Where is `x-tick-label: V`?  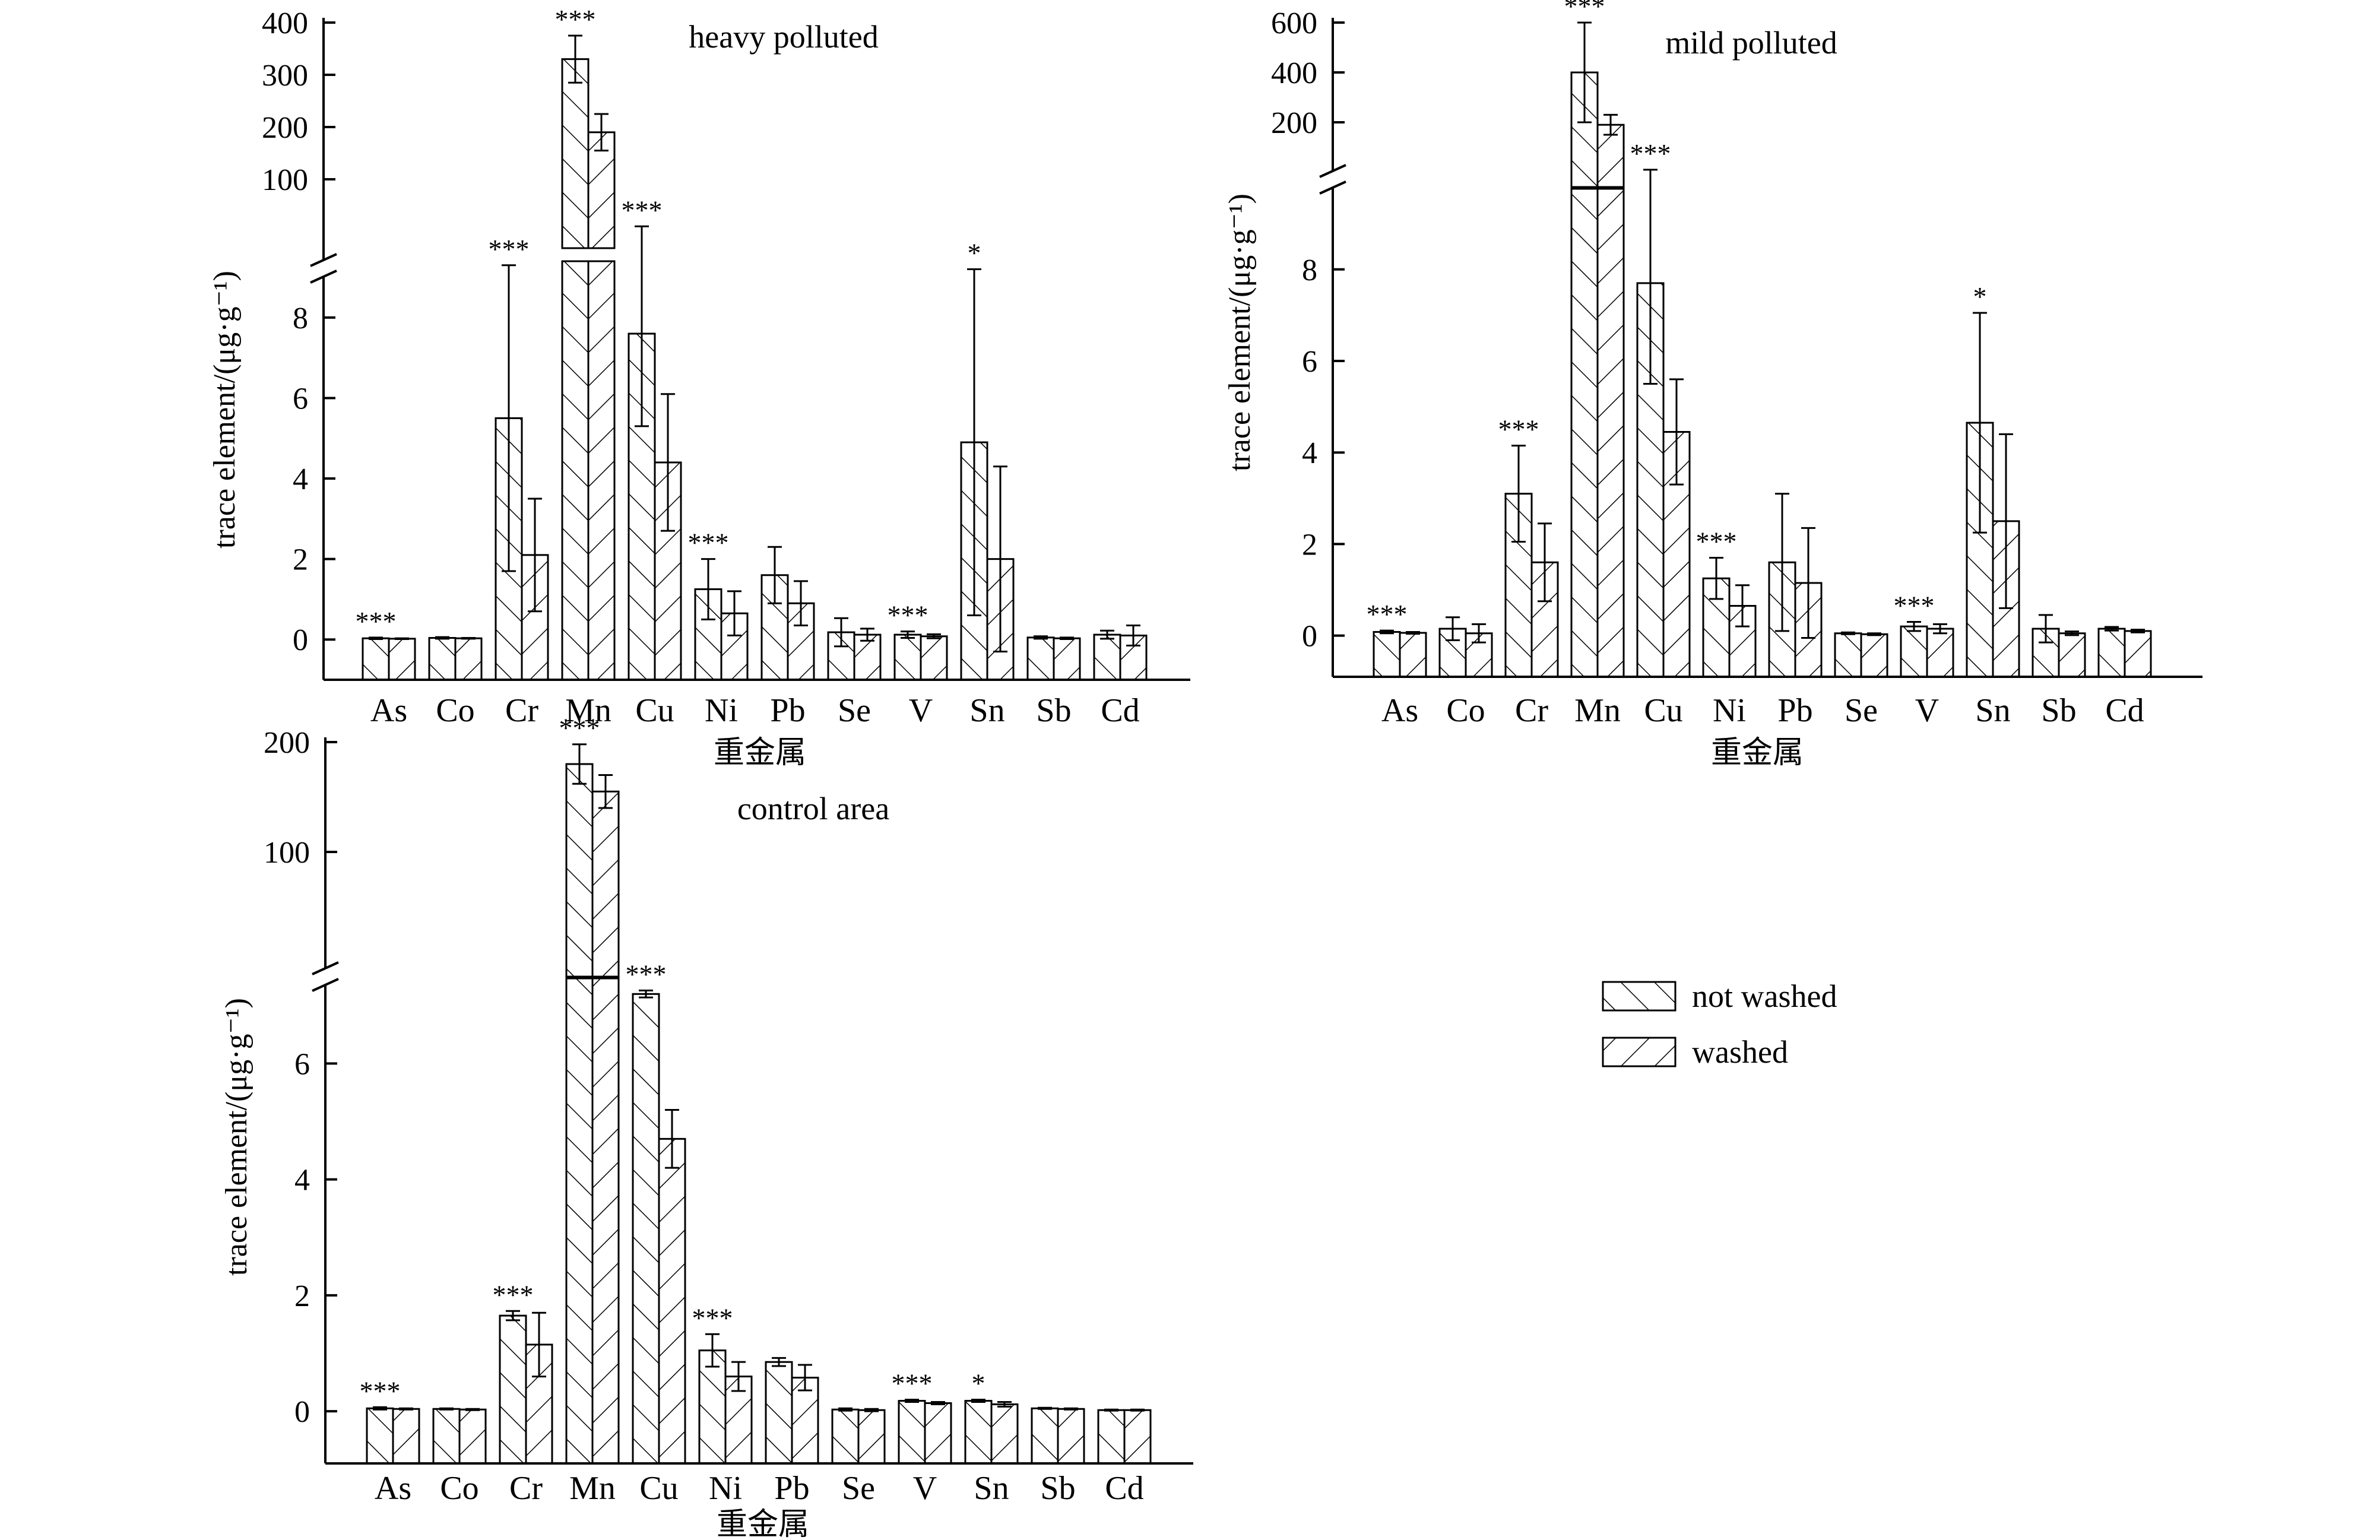
x-tick-label: V is located at coordinates (925, 1488).